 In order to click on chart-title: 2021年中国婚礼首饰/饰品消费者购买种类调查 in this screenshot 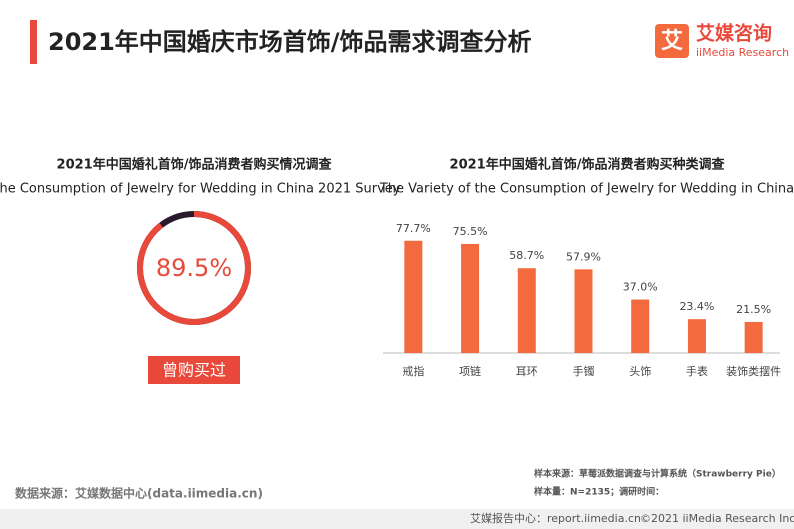, I will do `click(588, 165)`.